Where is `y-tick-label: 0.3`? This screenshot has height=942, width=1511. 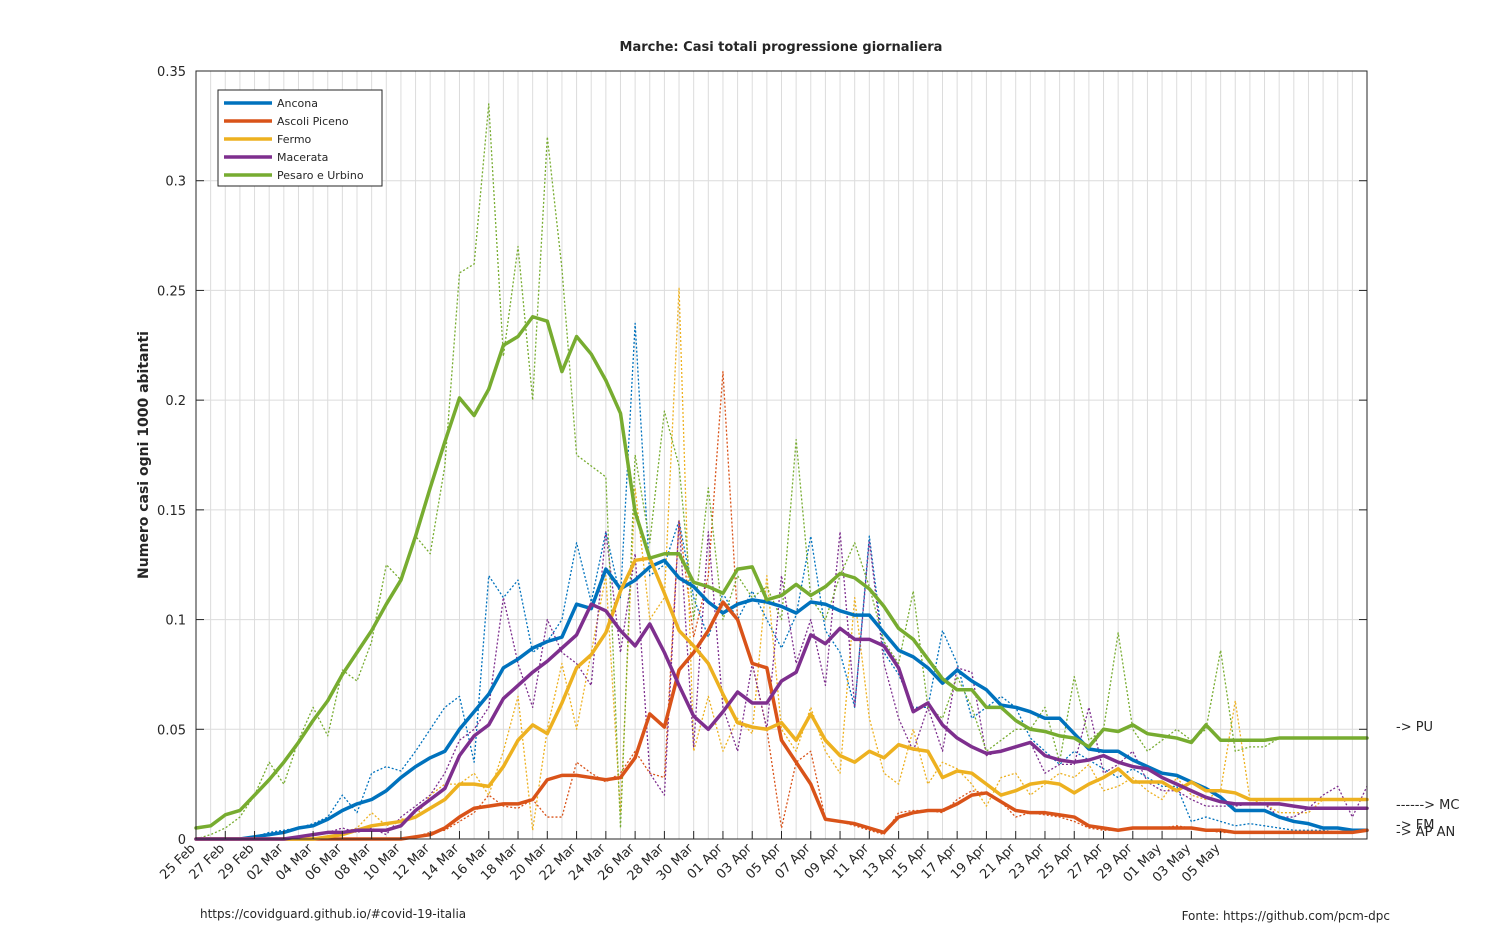
y-tick-label: 0.3 is located at coordinates (175, 182).